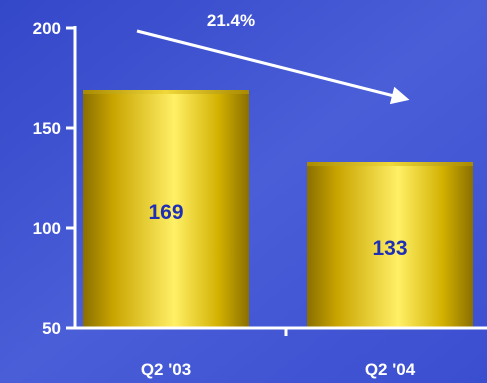 The width and height of the screenshot is (487, 383). Describe the element at coordinates (47, 228) in the screenshot. I see `y-tick-label-2: 100` at that location.